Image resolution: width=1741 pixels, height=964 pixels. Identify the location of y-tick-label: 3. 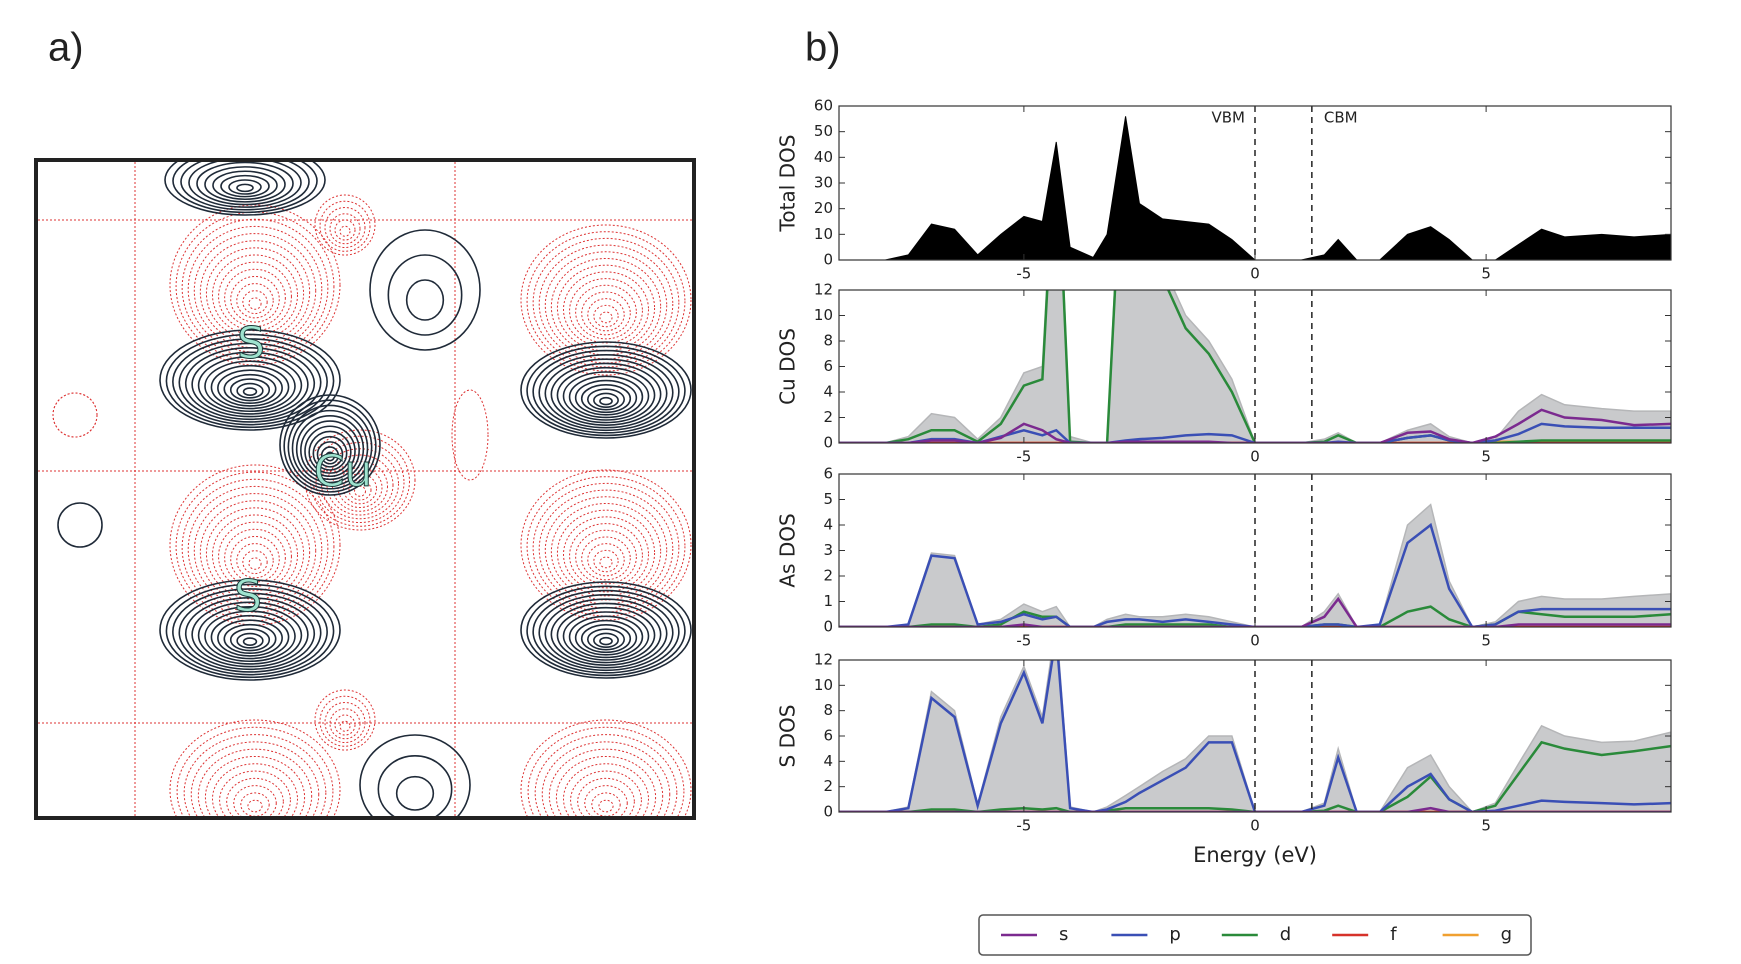
(828, 550).